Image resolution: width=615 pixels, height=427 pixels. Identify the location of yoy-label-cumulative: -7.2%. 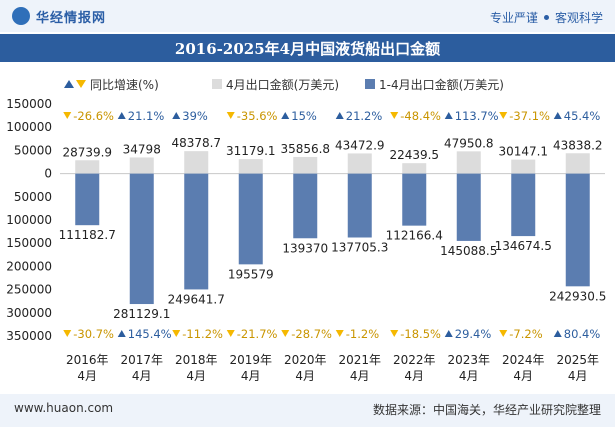
(525, 334).